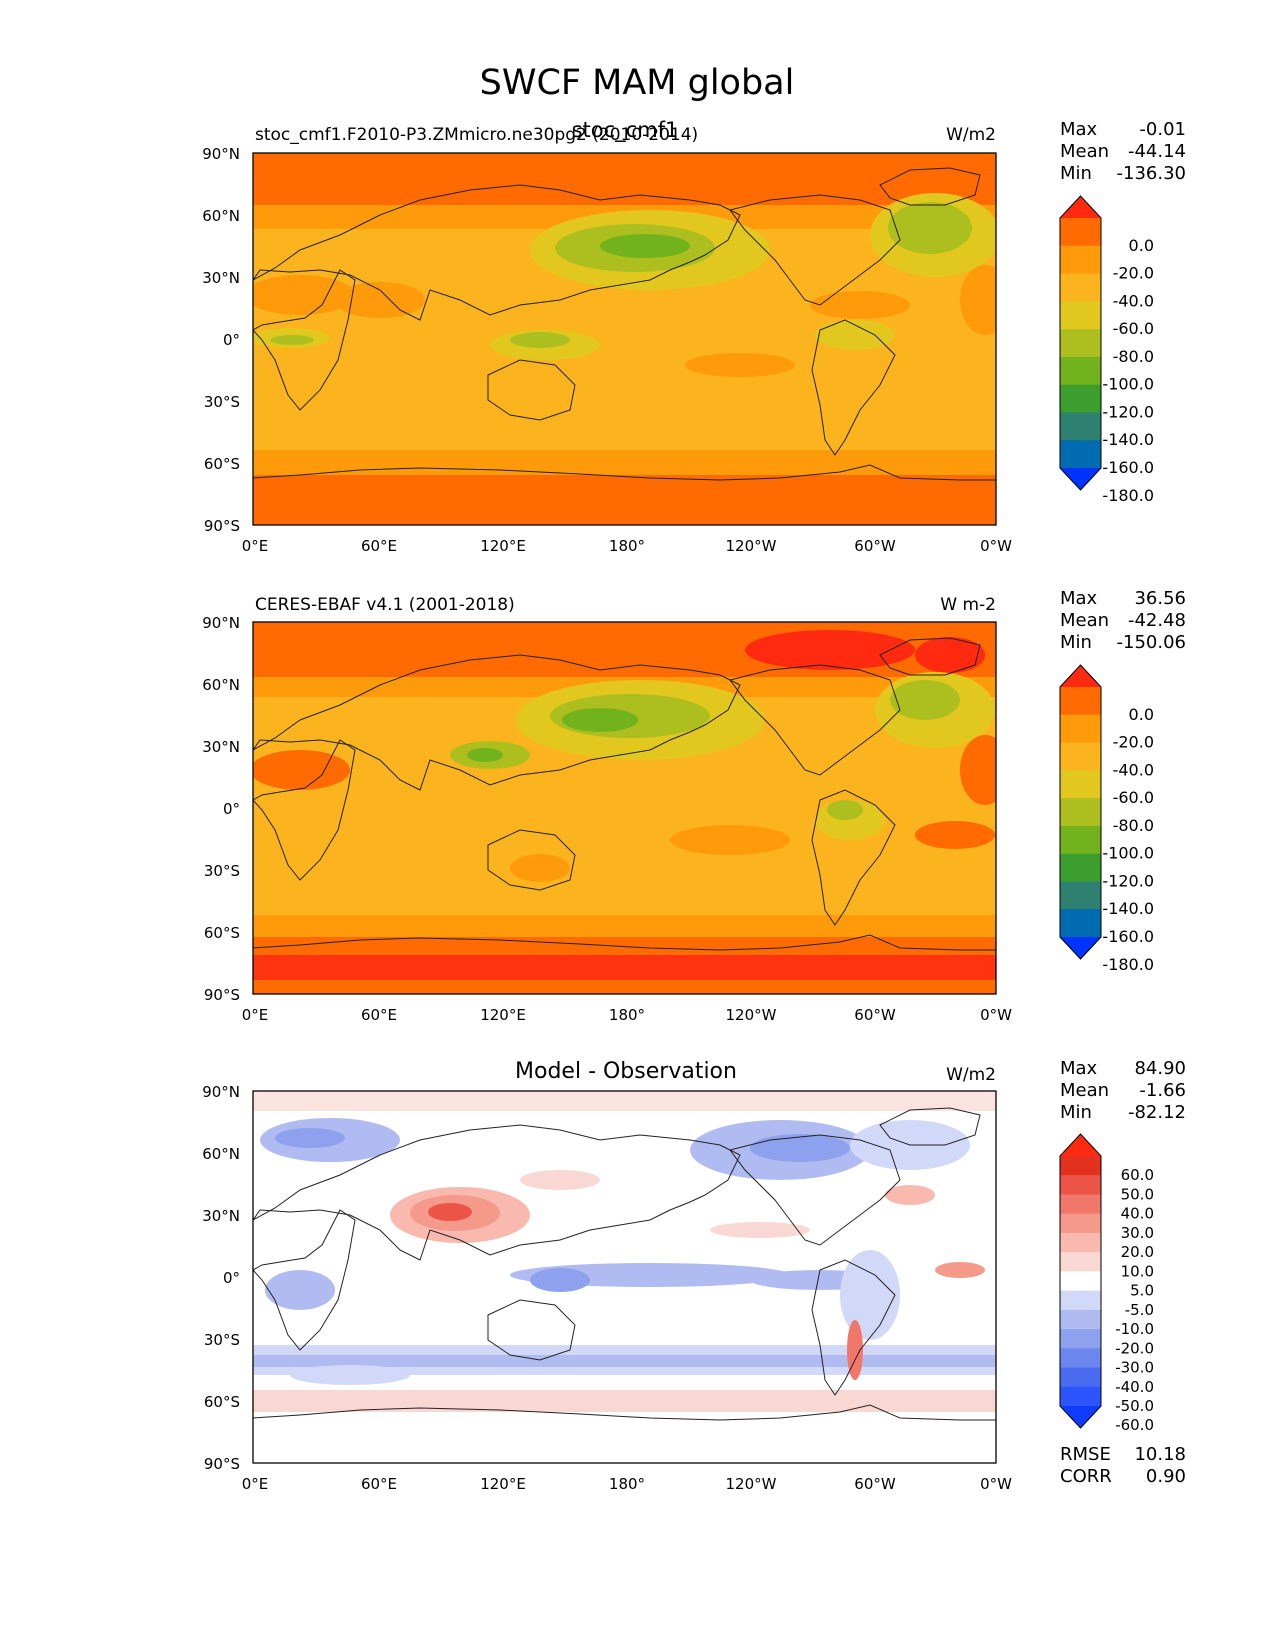 This screenshot has height=1650, width=1275. What do you see at coordinates (624, 1264) in the screenshot?
I see `panel-diff-coastlines` at bounding box center [624, 1264].